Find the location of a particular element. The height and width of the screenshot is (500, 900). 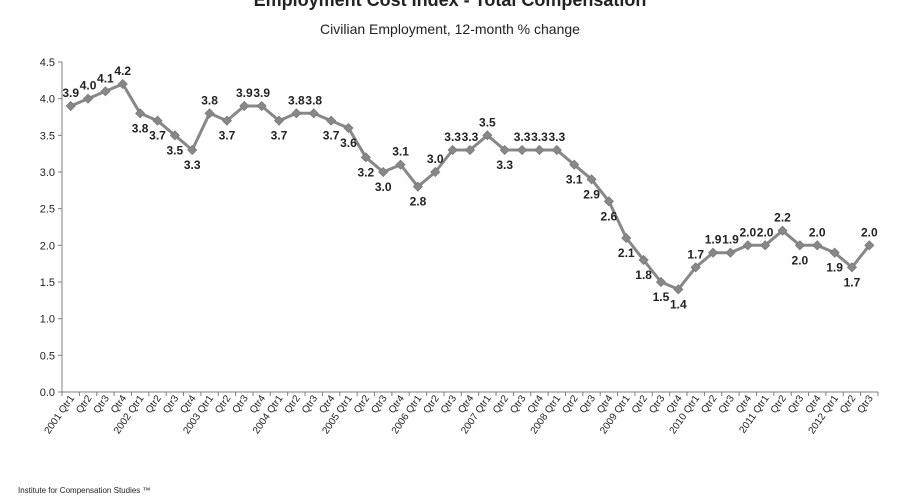

data-label: 4.1 is located at coordinates (105, 78).